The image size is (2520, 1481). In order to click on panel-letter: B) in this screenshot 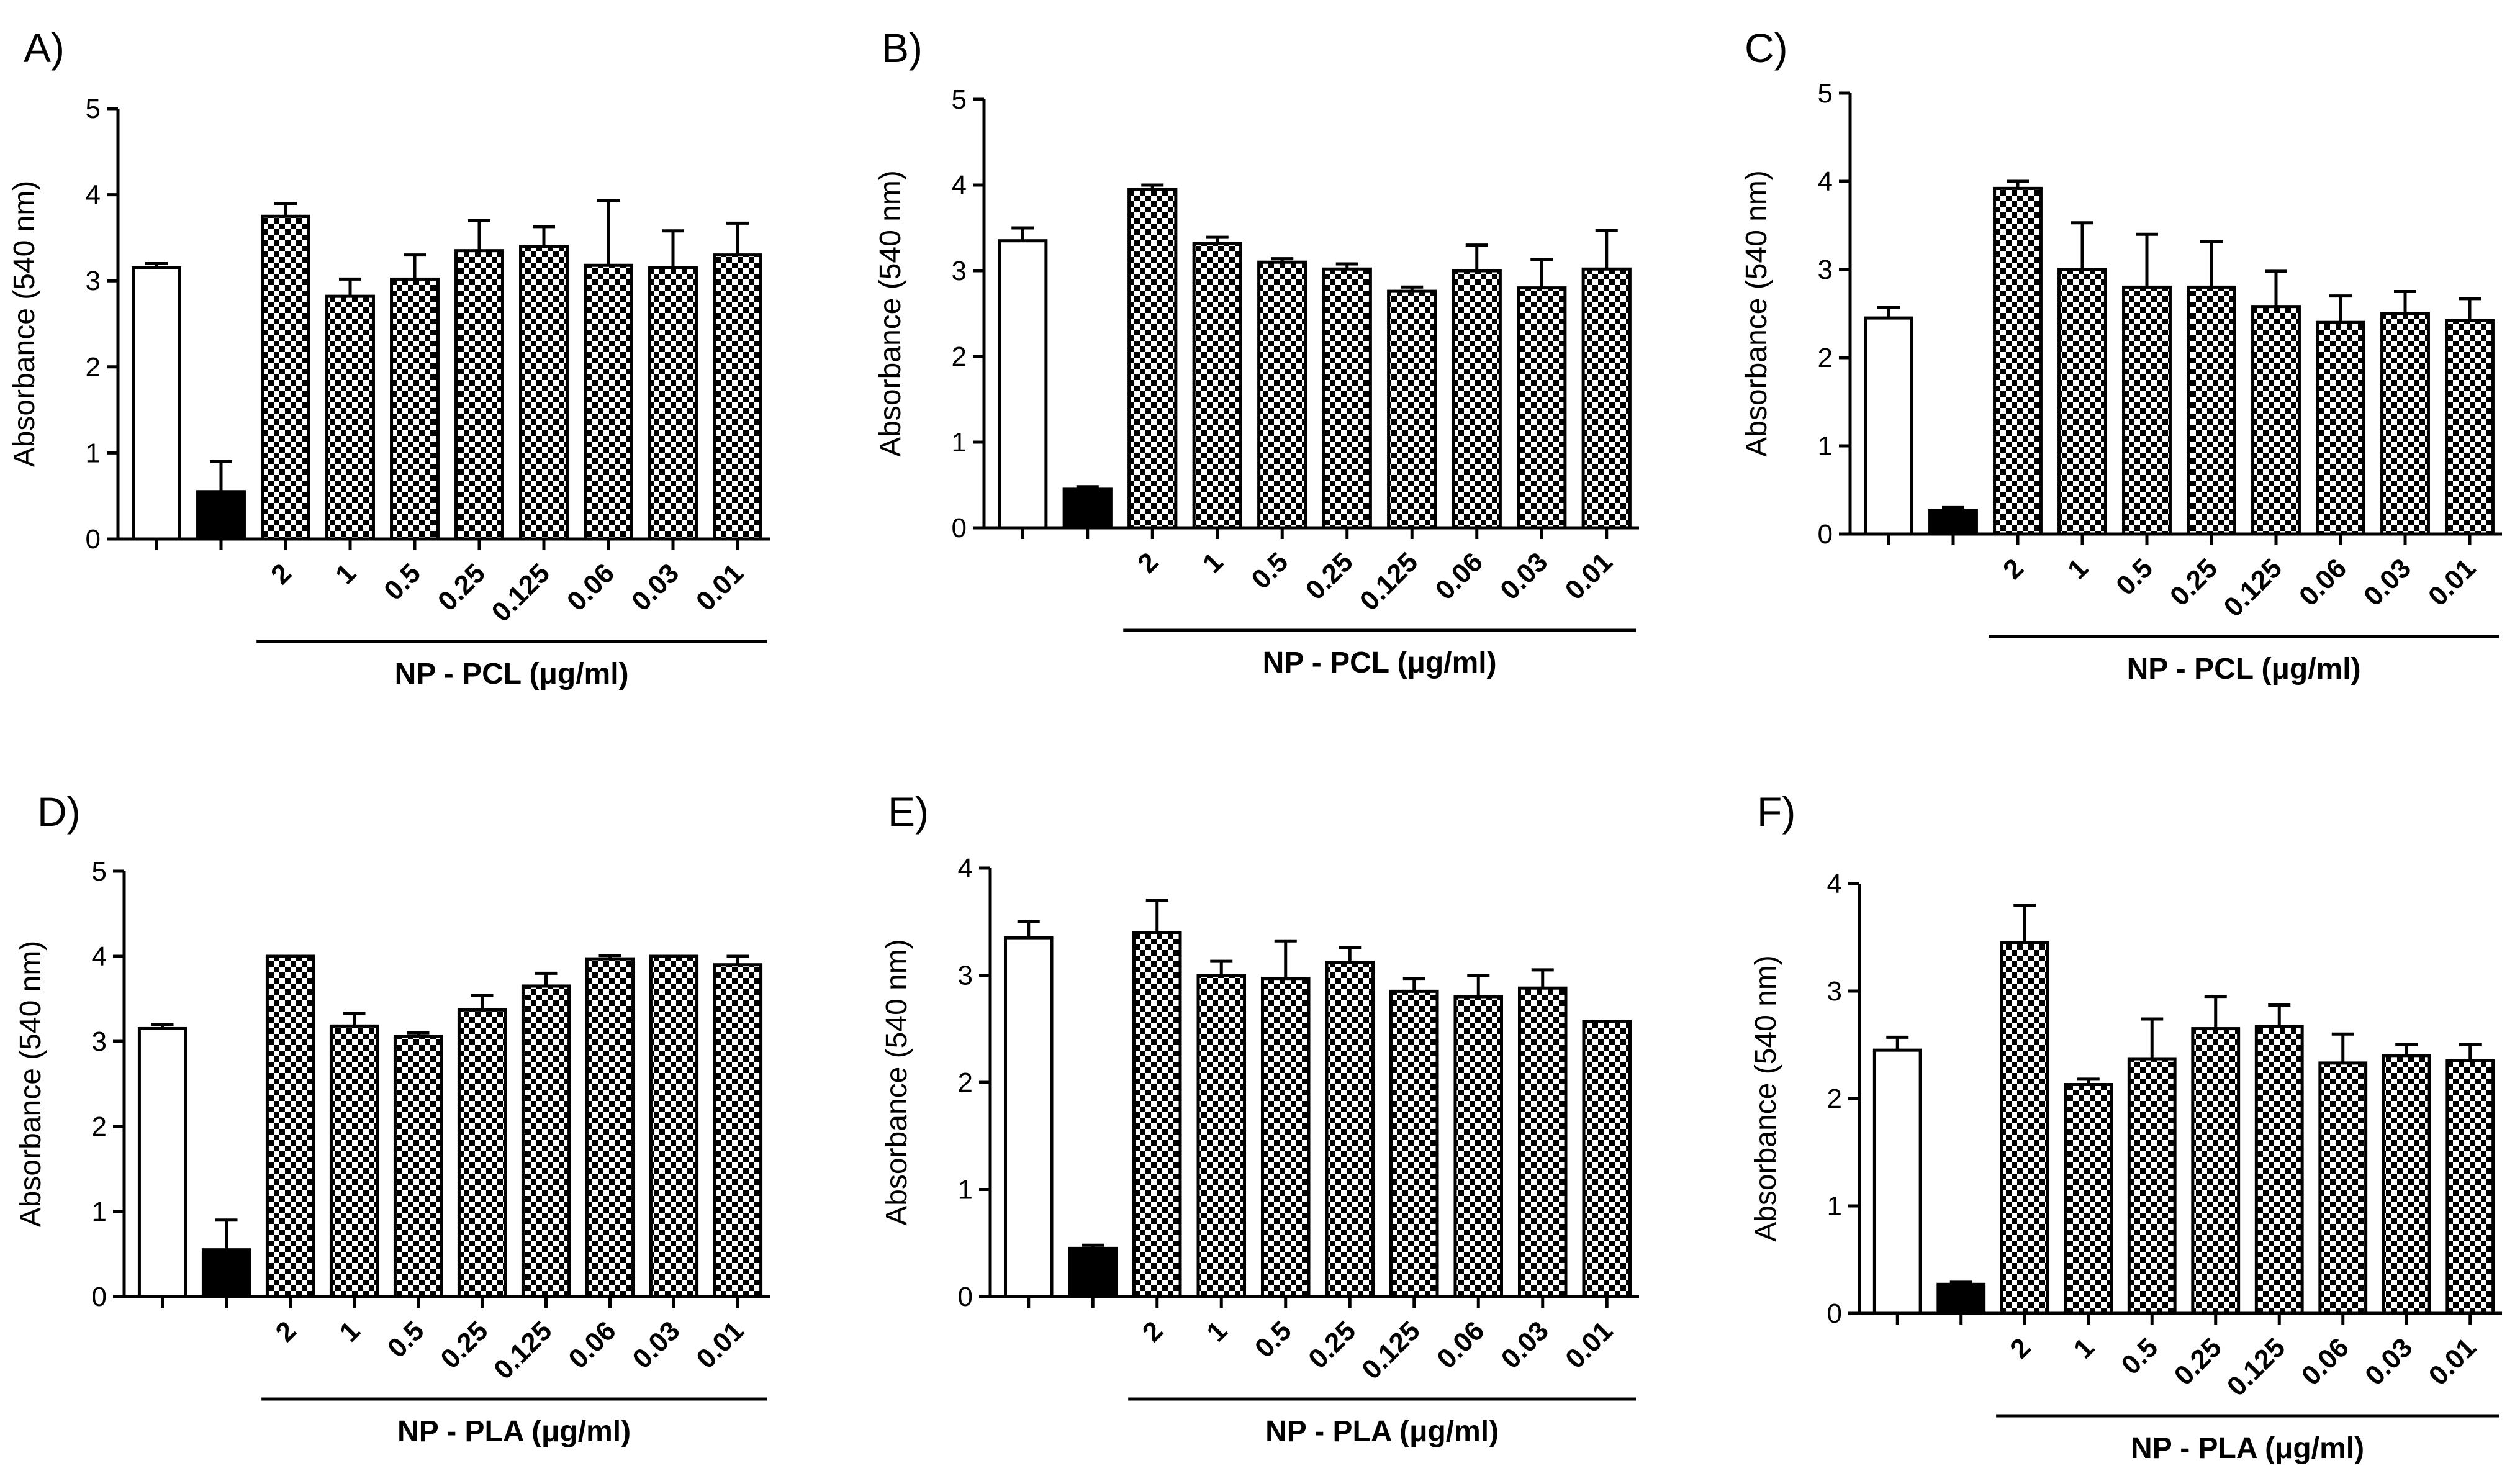, I will do `click(902, 48)`.